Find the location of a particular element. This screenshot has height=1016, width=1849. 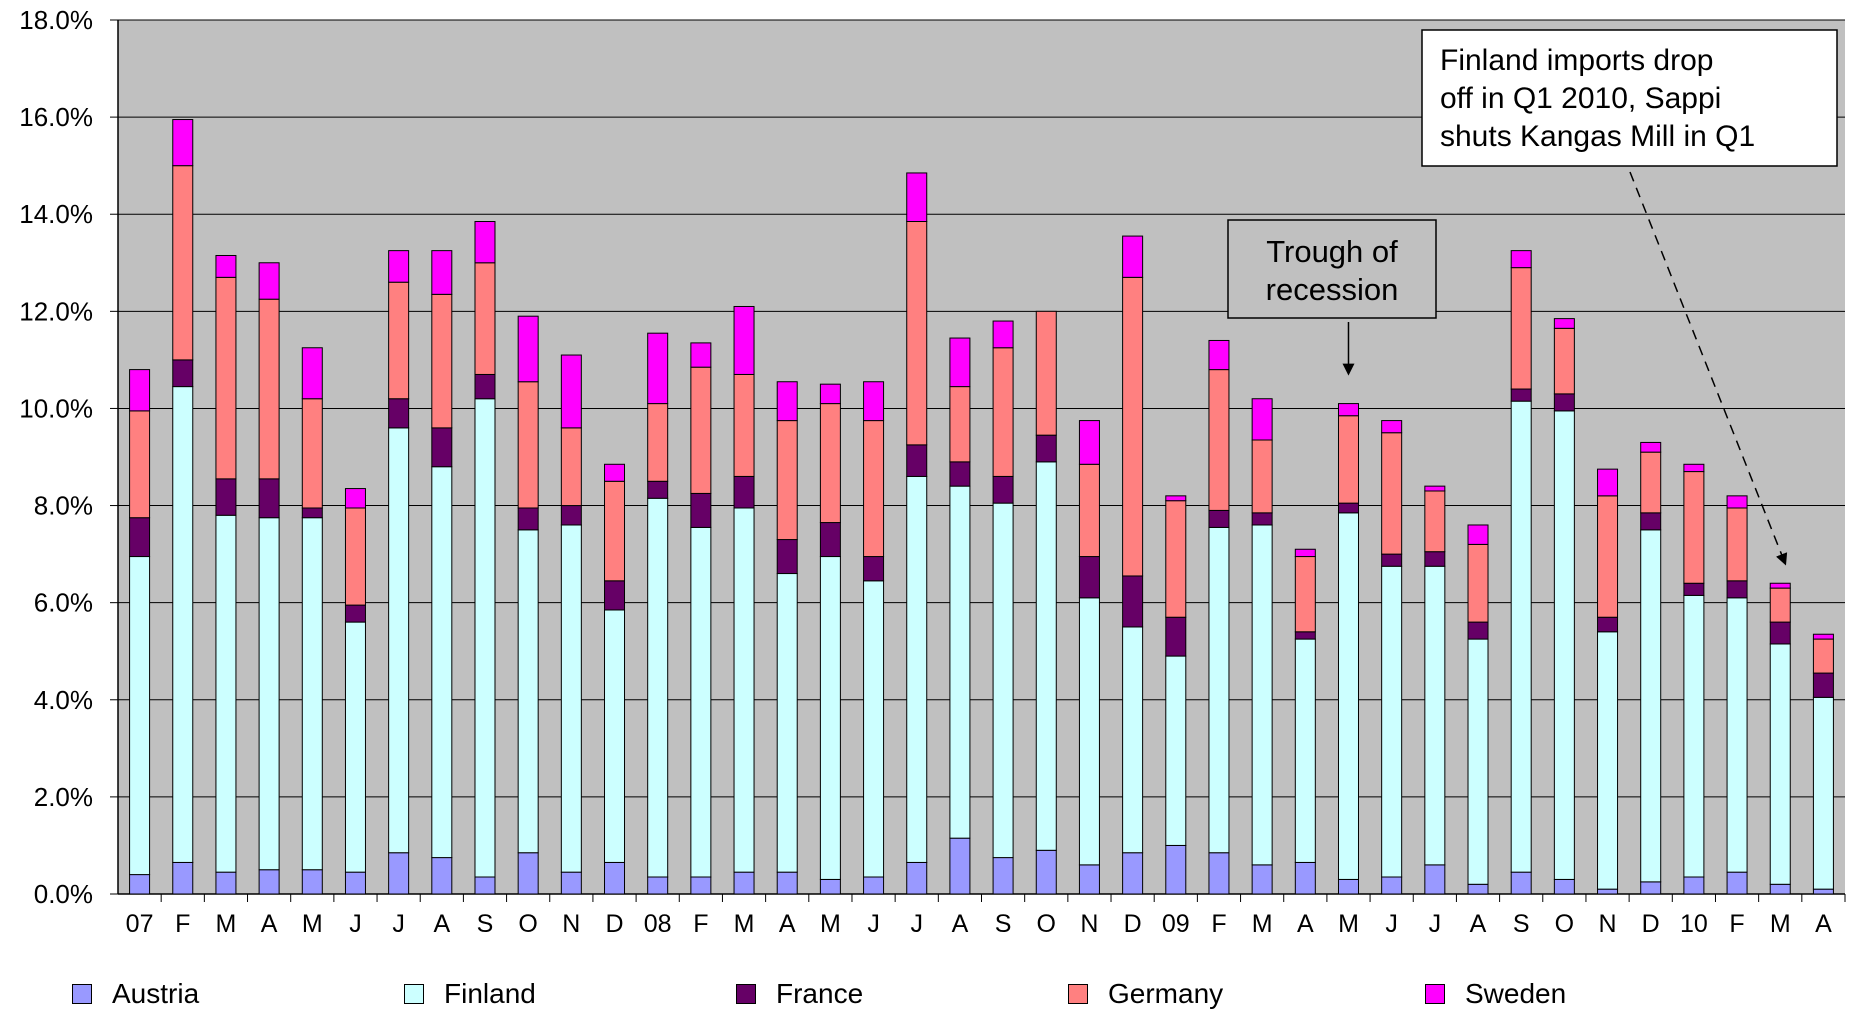

x-tick-label: D is located at coordinates (1133, 924).